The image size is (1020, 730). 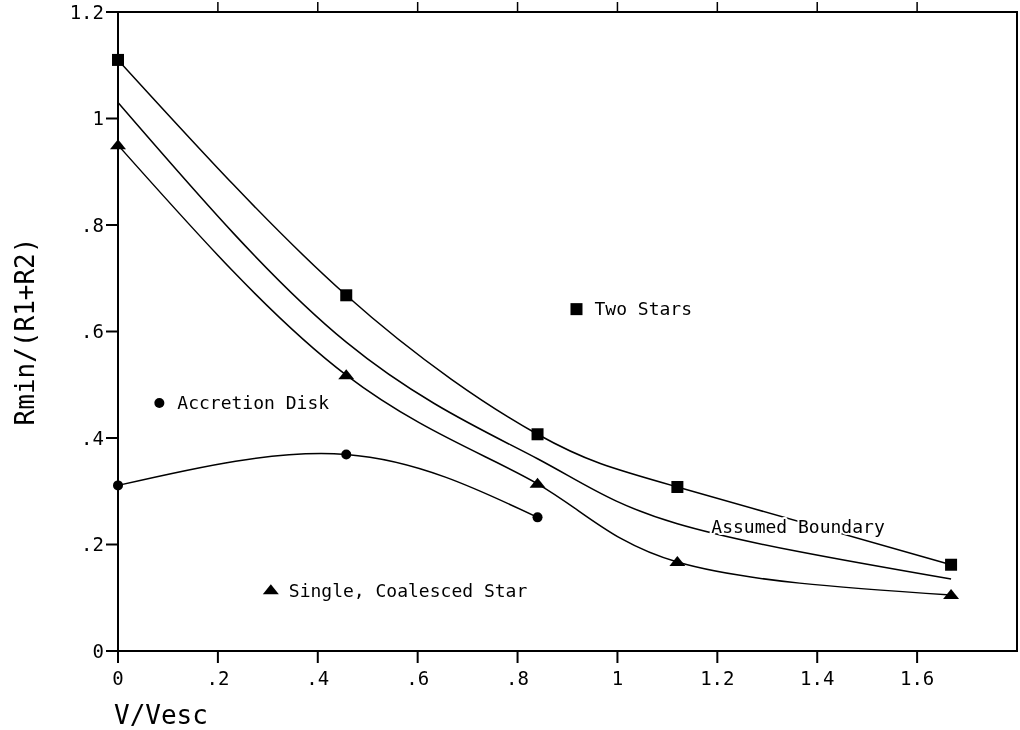 I want to click on y-tick-label: .8, so click(x=92, y=224).